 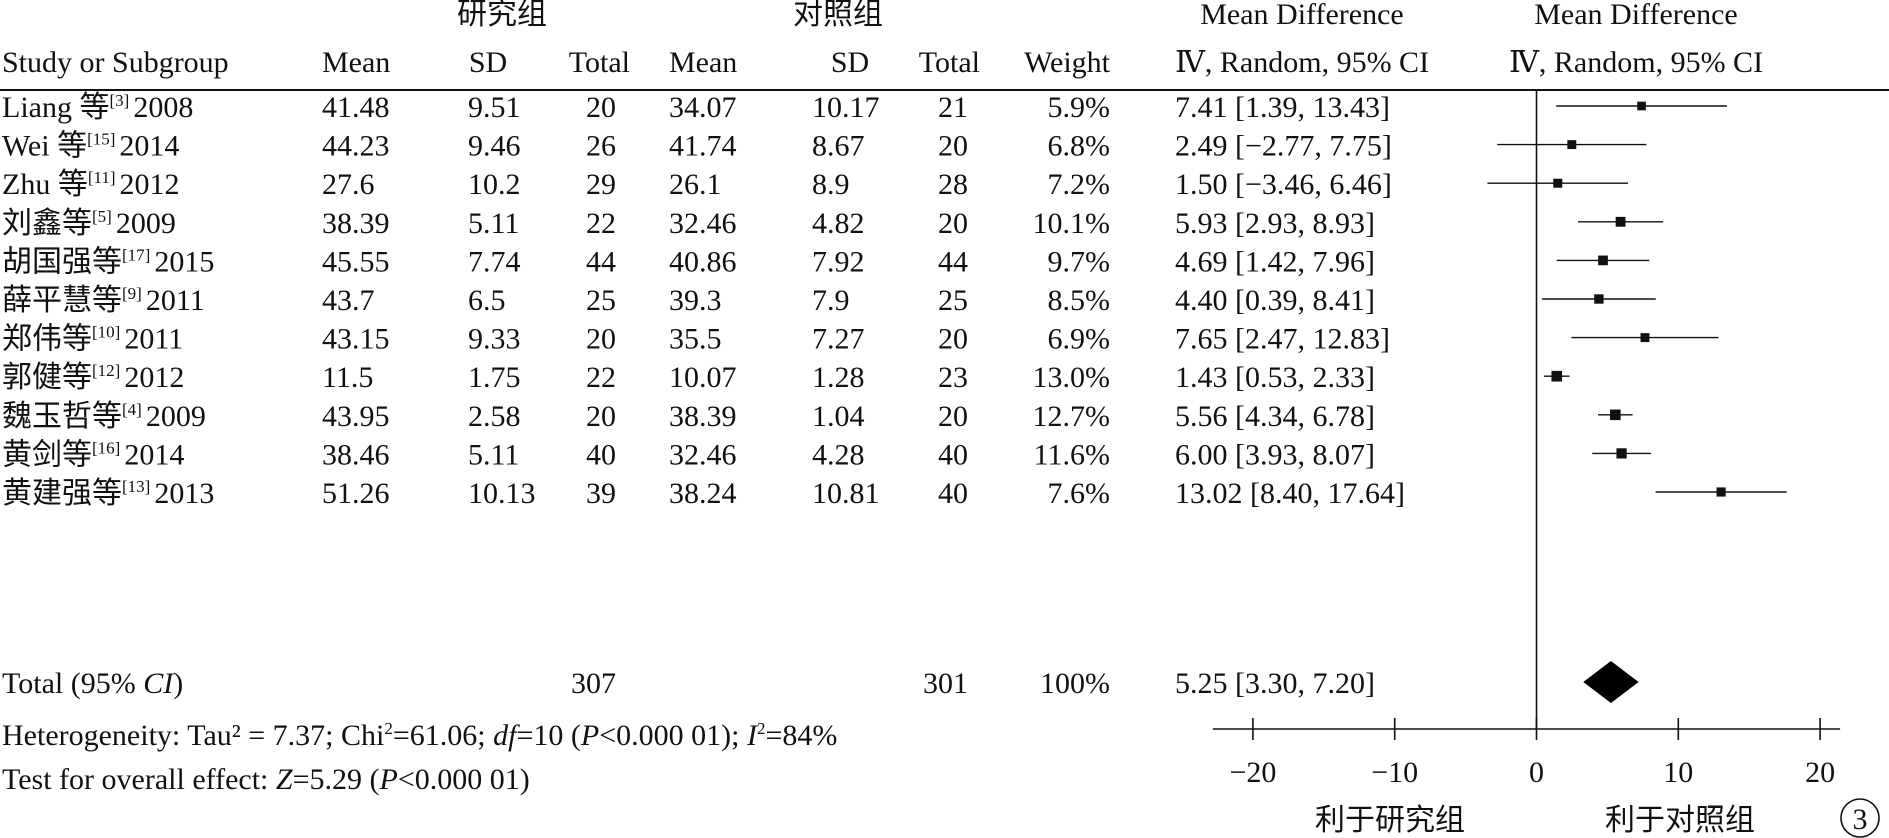 I want to click on badge-circle, so click(x=1860, y=818).